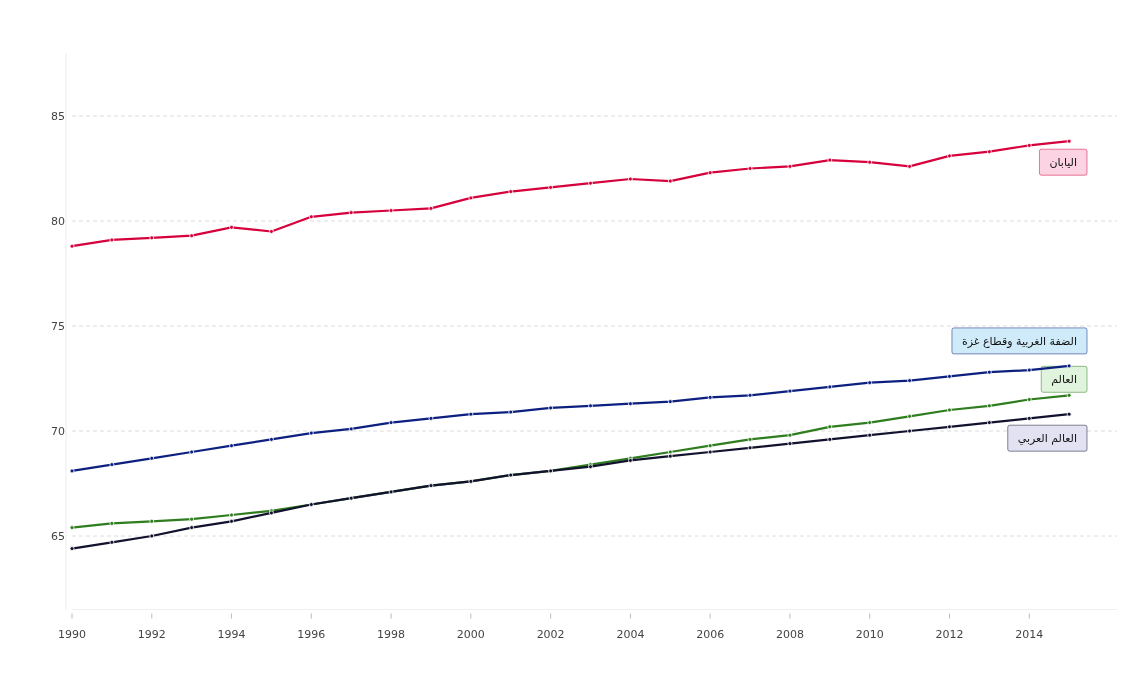 The width and height of the screenshot is (1124, 691). I want to click on x-tick-label: 2006, so click(710, 634).